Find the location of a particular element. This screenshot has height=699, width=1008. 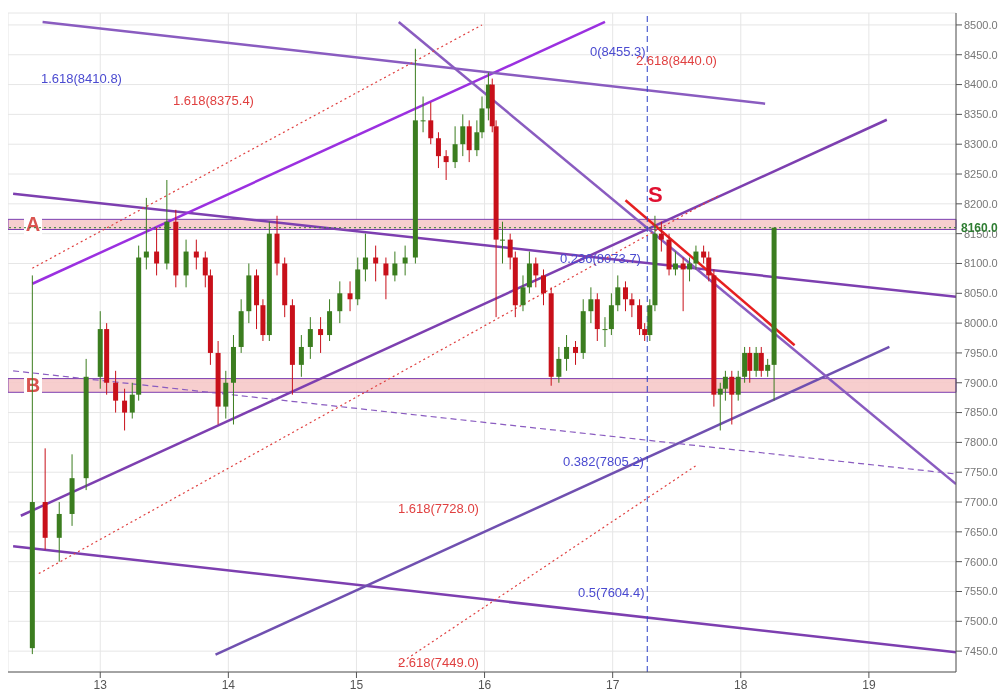

y-tick-label: 7700.0 is located at coordinates (981, 501).